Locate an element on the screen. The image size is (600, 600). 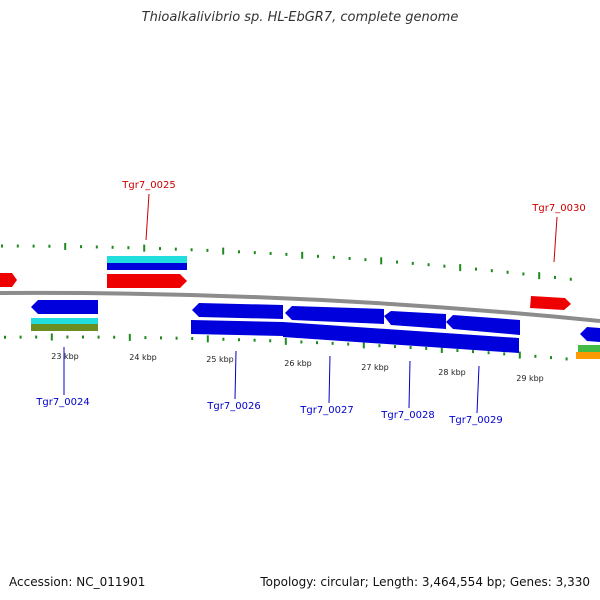
kbp-label: 24 kbp is located at coordinates (143, 357).